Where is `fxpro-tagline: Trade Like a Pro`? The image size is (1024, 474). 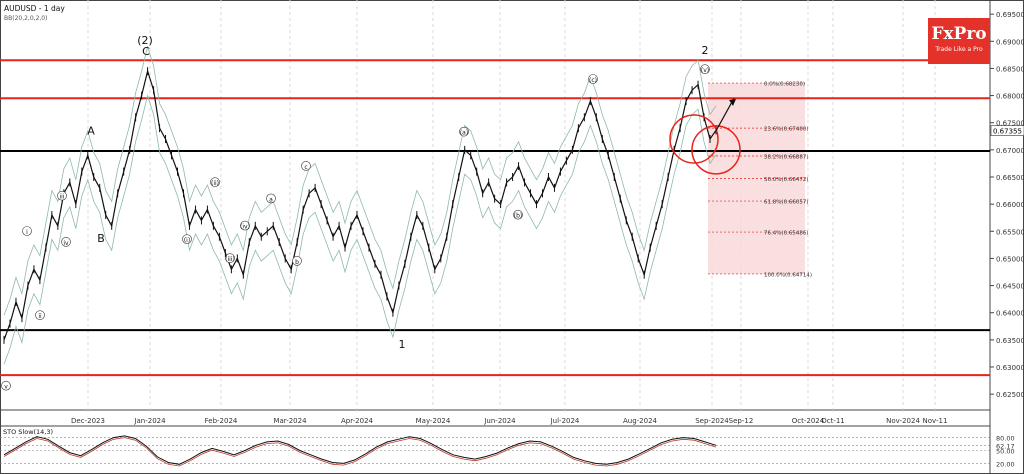
fxpro-tagline: Trade Like a Pro is located at coordinates (959, 49).